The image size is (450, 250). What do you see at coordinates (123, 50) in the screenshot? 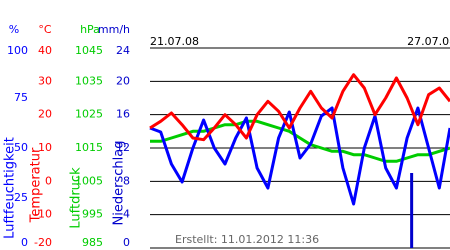
I see `y-tick-label: 24` at bounding box center [123, 50].